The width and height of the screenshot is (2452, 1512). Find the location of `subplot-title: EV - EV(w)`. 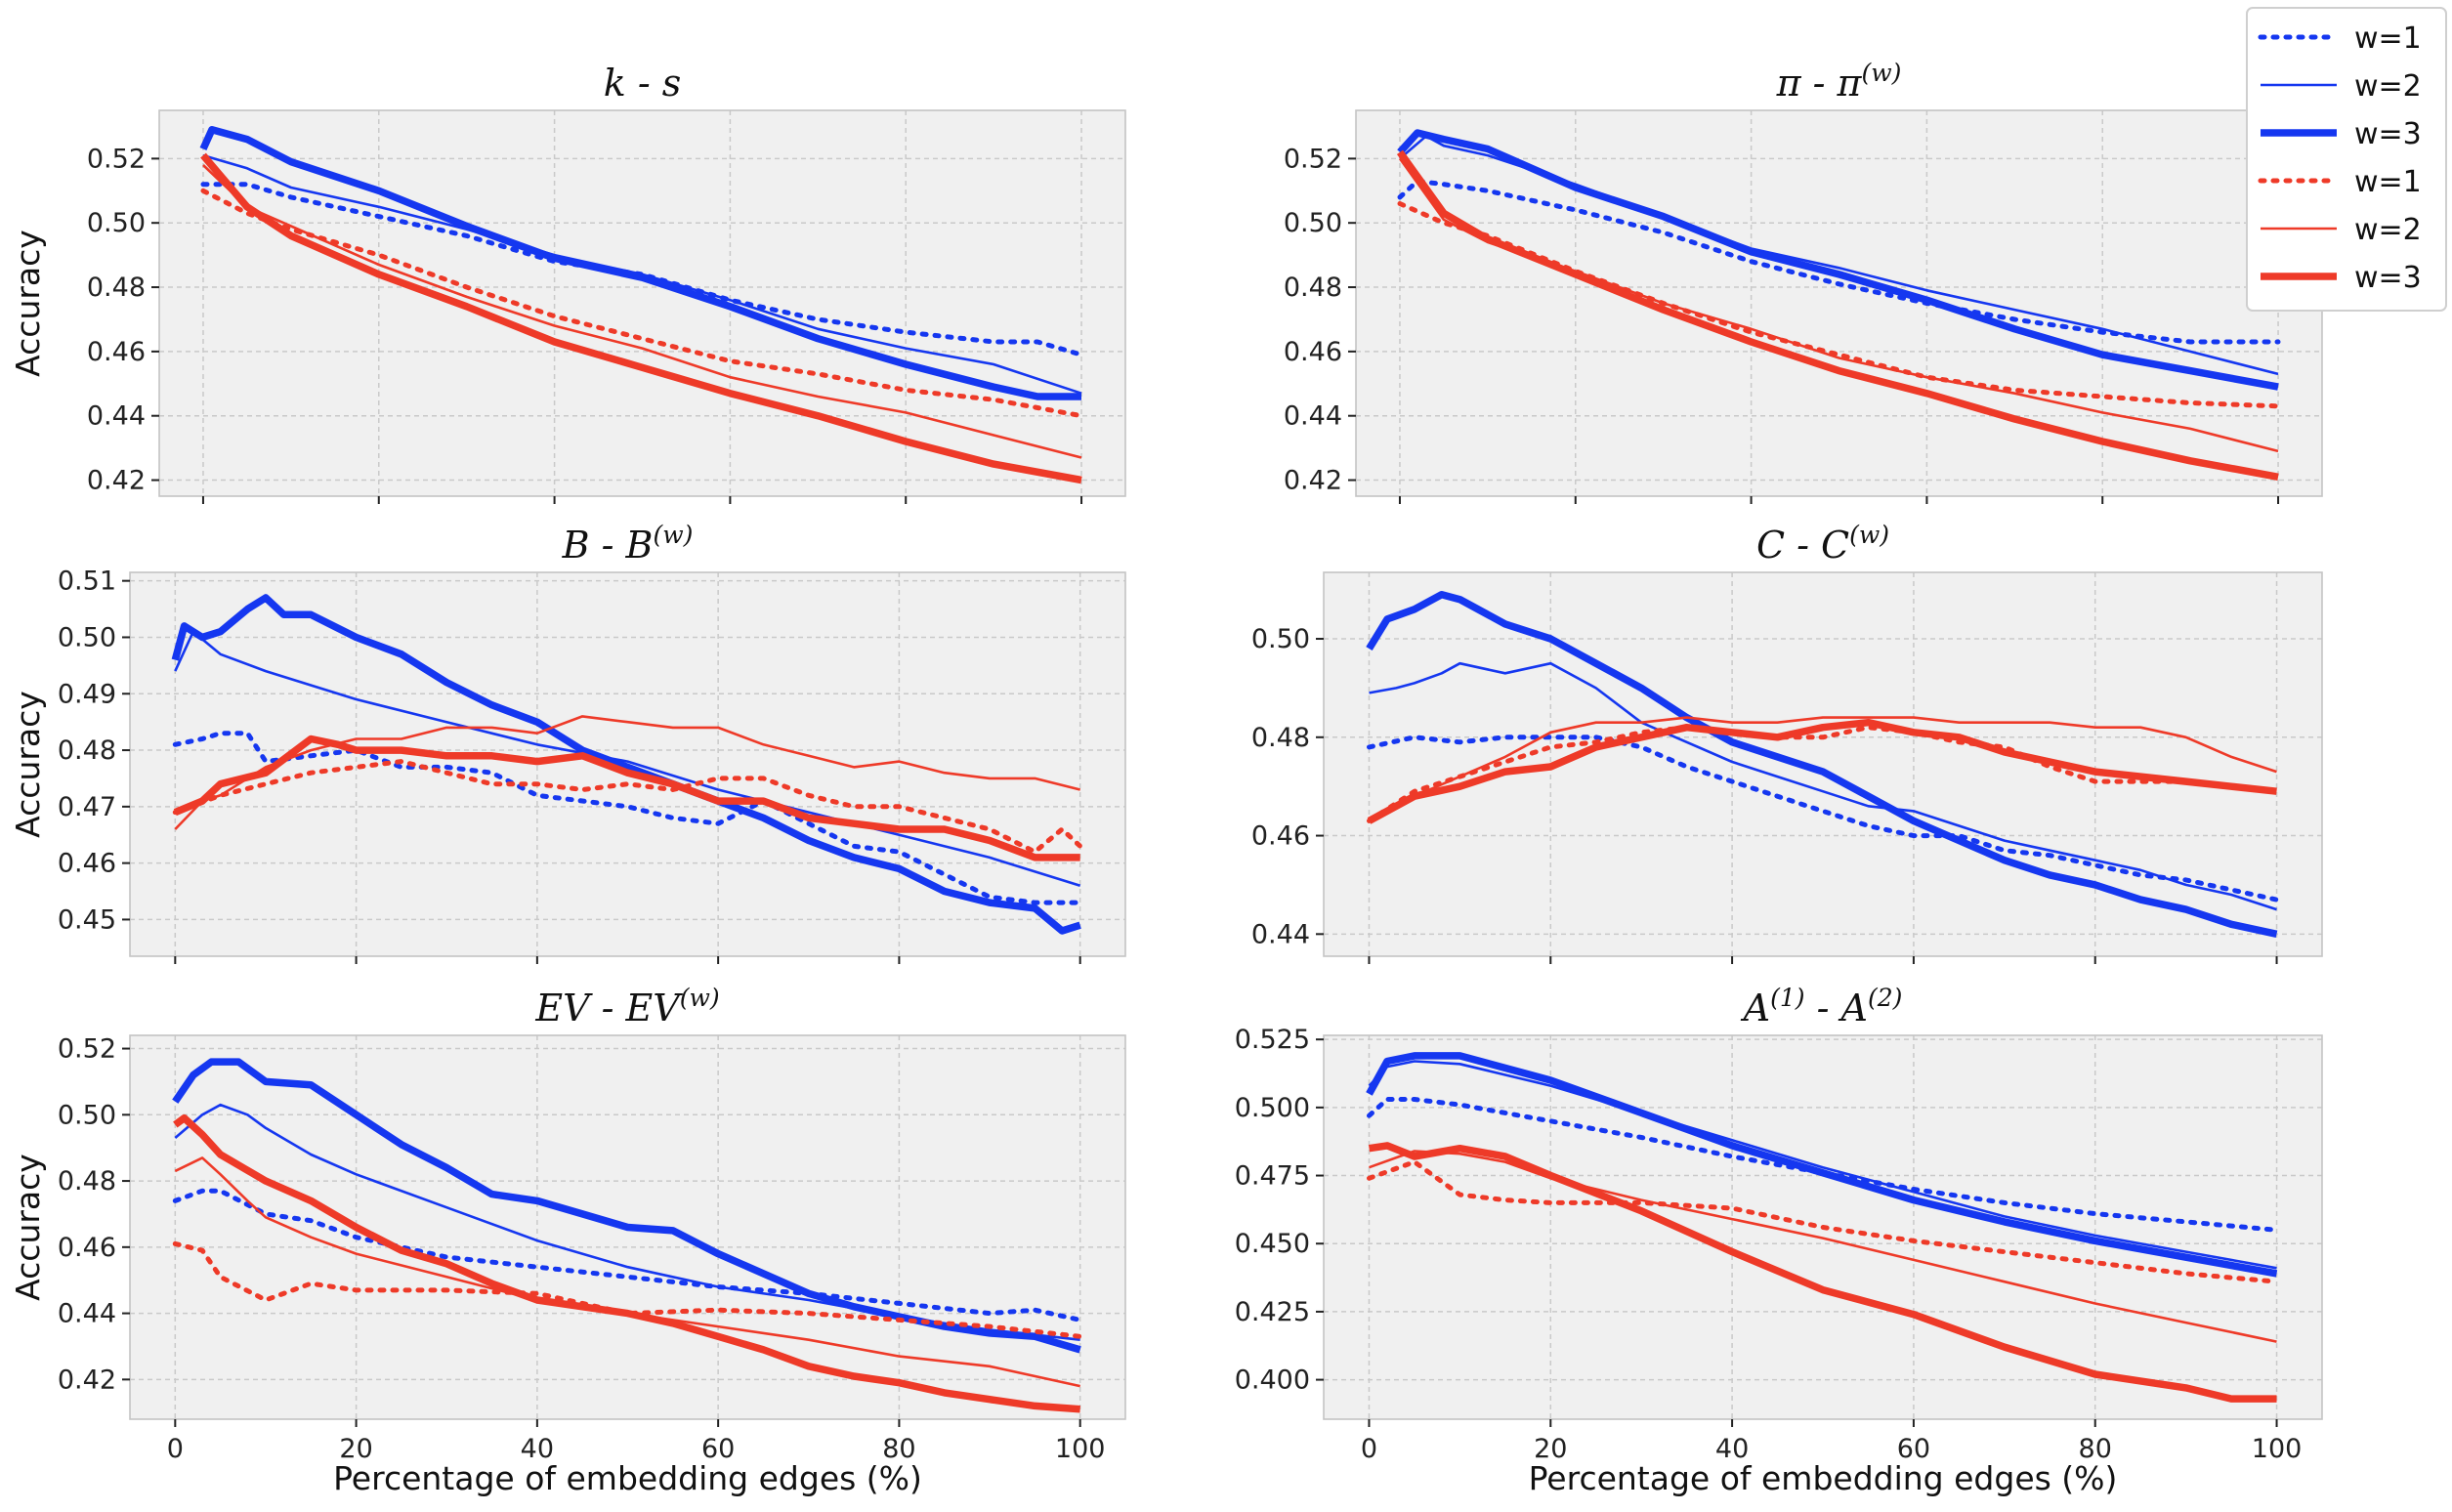

subplot-title: EV - EV(w) is located at coordinates (627, 1006).